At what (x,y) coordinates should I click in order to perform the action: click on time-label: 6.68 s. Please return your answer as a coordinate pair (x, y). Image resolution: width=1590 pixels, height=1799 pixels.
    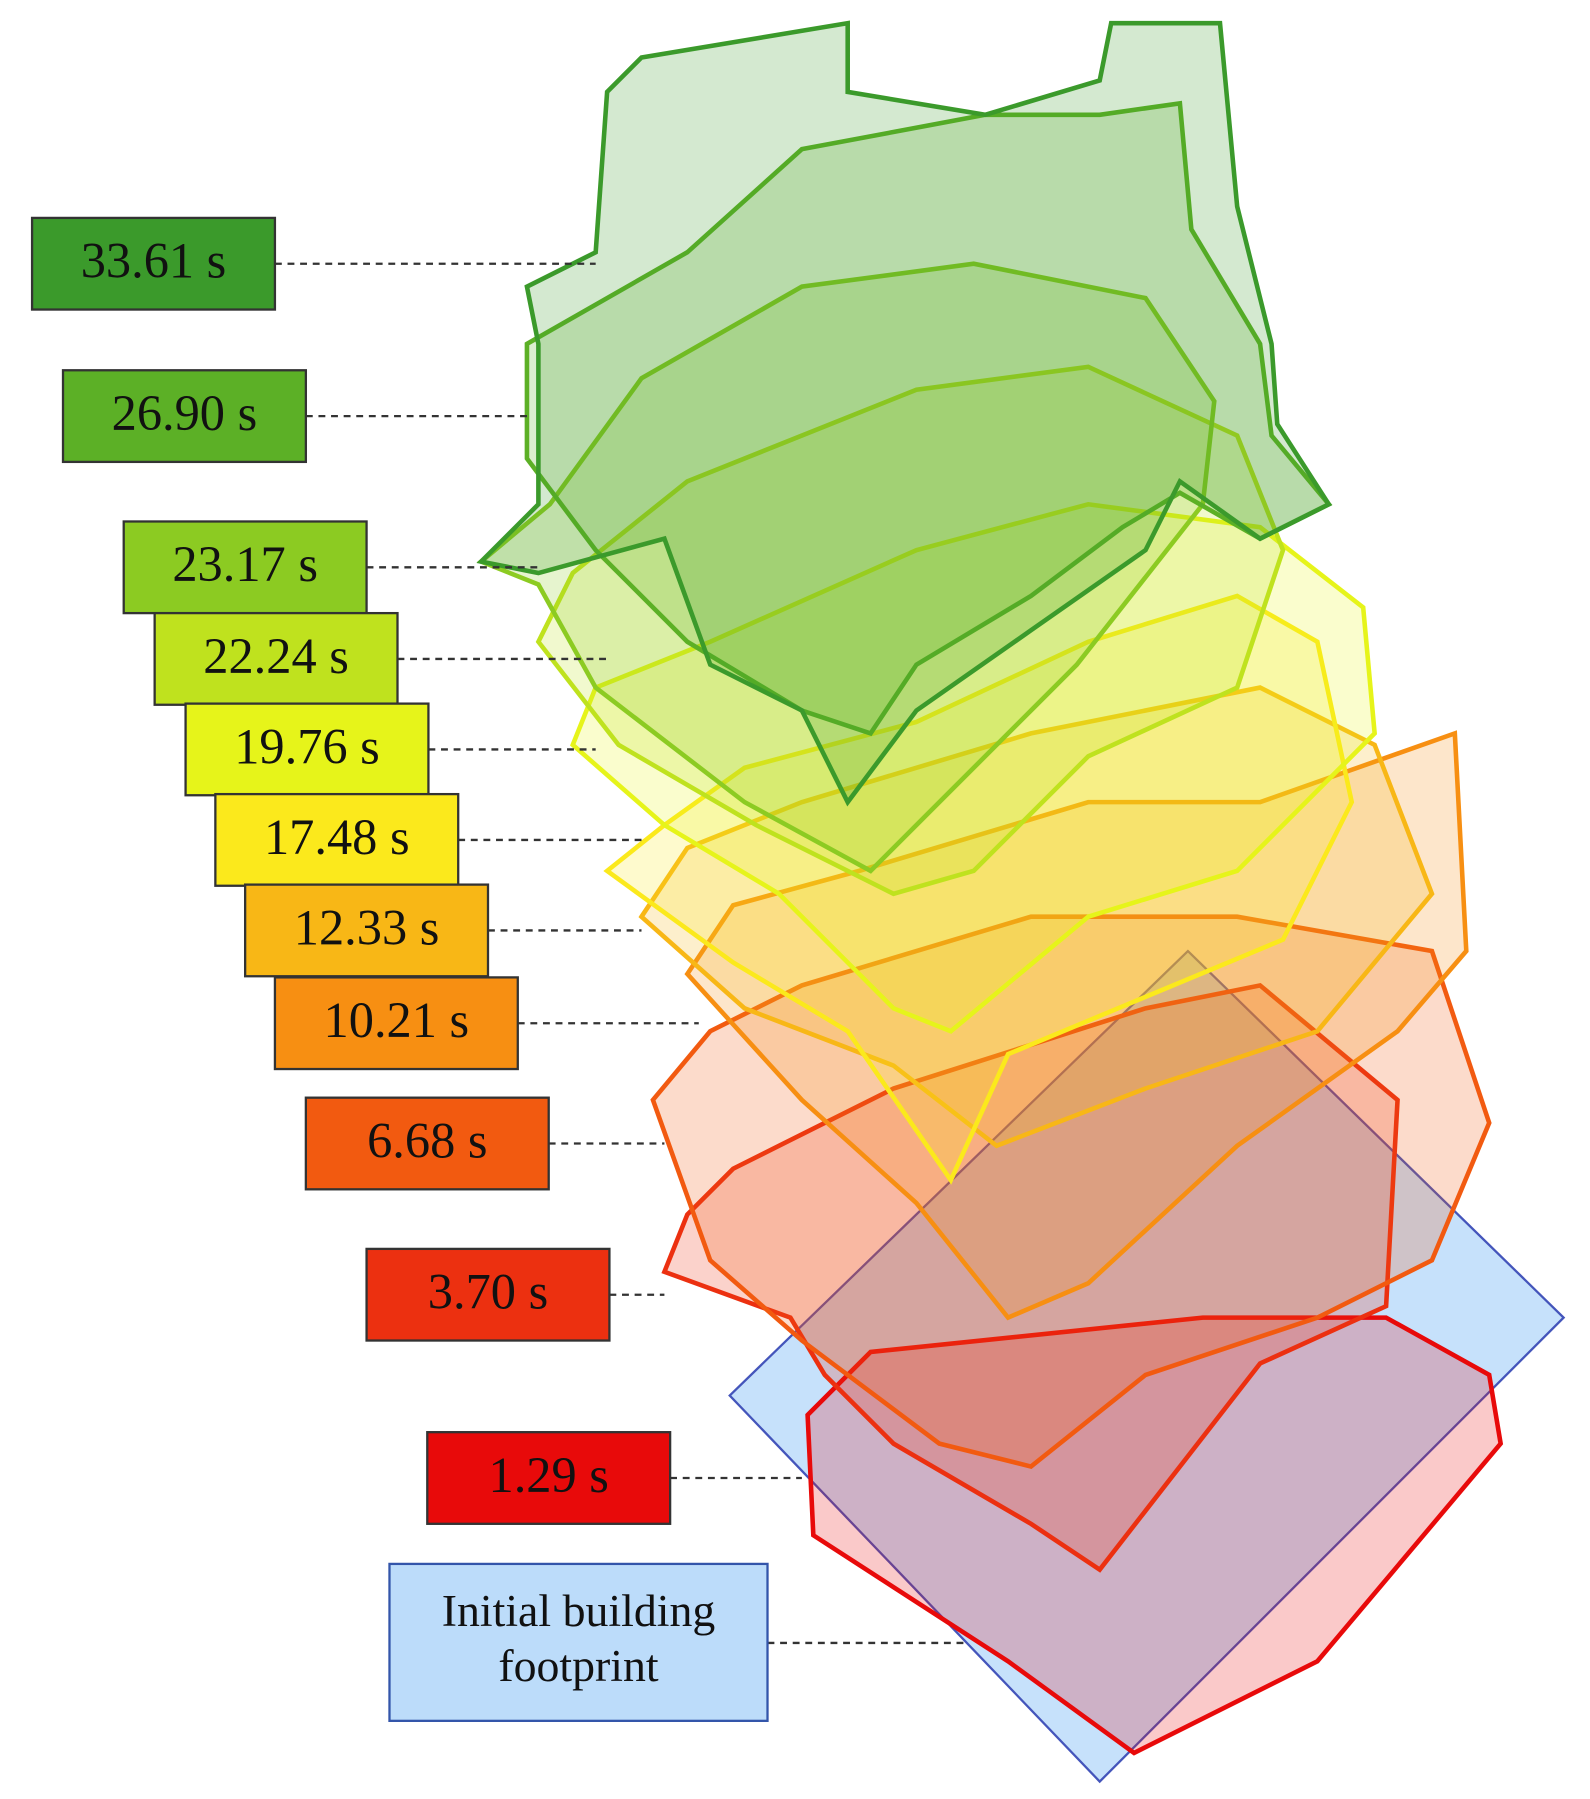
    Looking at the image, I should click on (427, 1140).